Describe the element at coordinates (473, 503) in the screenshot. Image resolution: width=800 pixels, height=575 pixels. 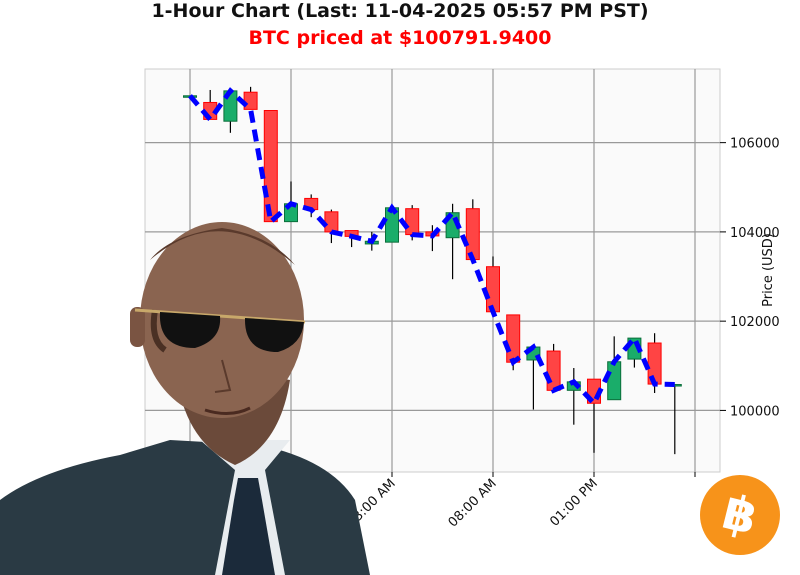
I see `x-tick-label: 08:00 AM` at that location.